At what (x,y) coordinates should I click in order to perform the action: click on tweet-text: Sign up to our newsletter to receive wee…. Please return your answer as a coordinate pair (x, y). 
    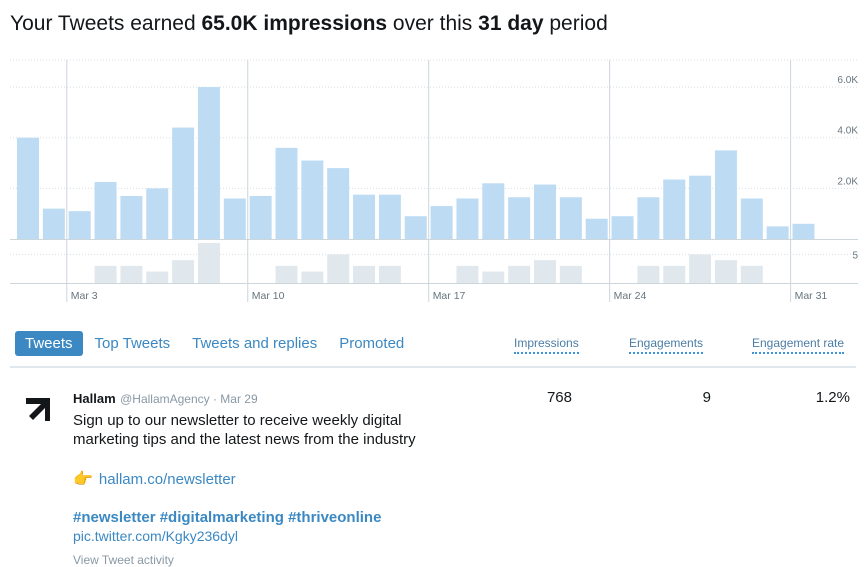
    Looking at the image, I should click on (244, 430).